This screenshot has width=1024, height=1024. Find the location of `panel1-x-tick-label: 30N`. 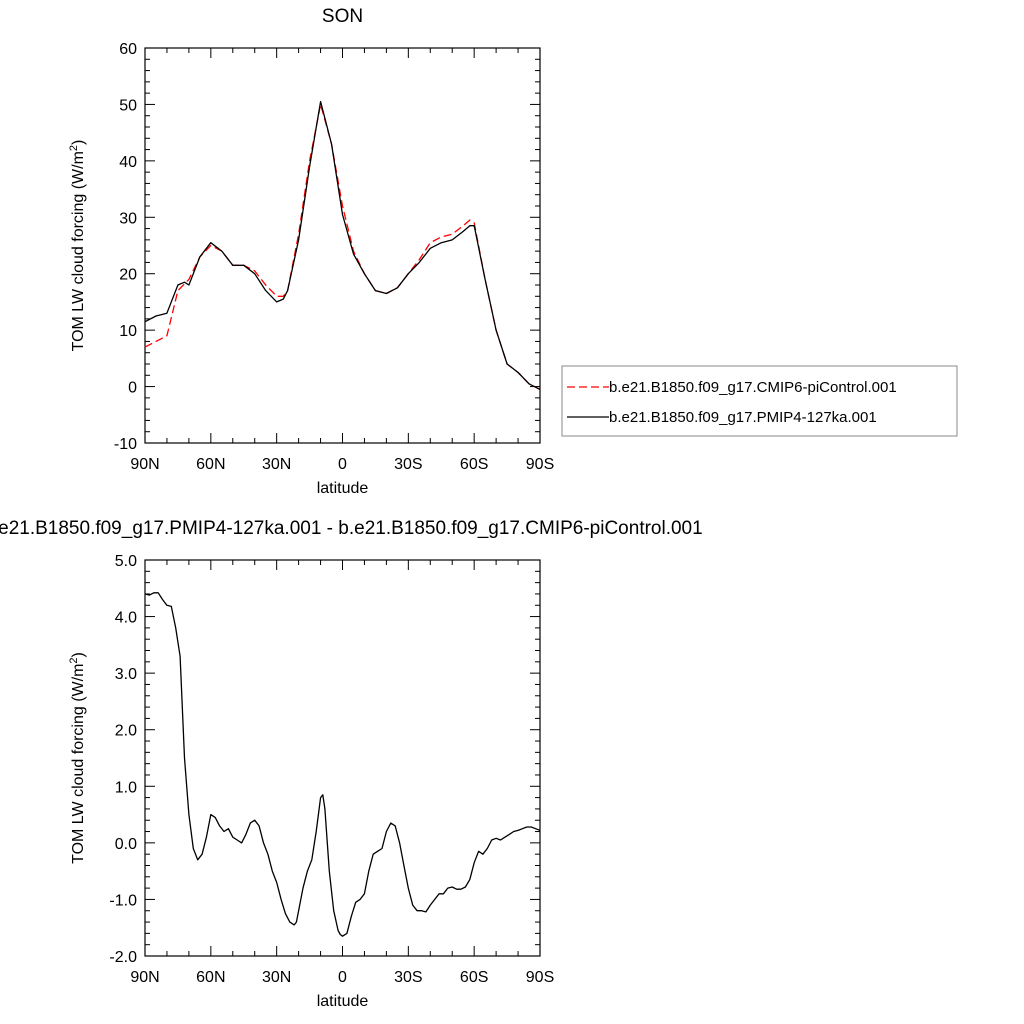

panel1-x-tick-label: 30N is located at coordinates (276, 464).